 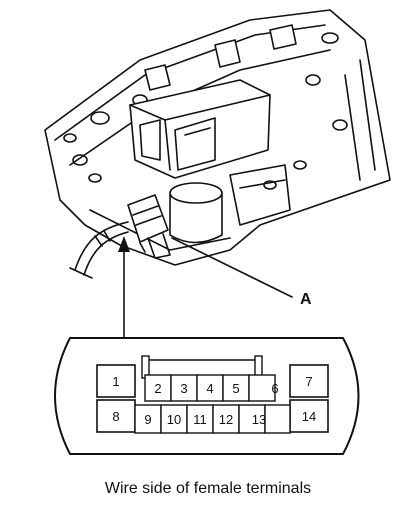 I want to click on terminal-6: 6, so click(x=274, y=388).